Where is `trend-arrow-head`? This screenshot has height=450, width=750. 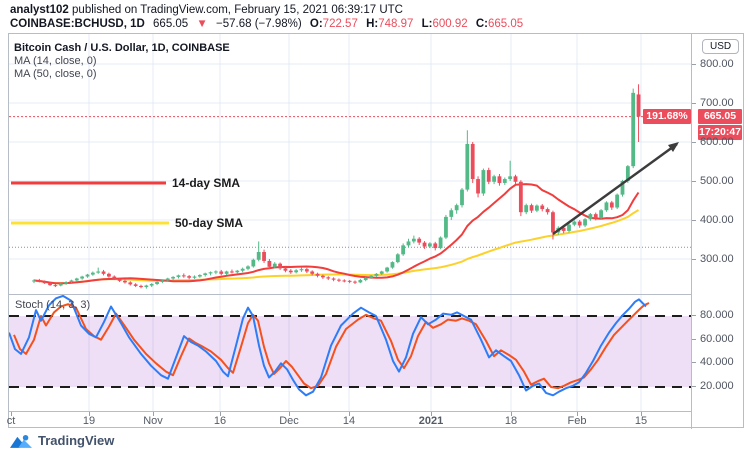 trend-arrow-head is located at coordinates (673, 147).